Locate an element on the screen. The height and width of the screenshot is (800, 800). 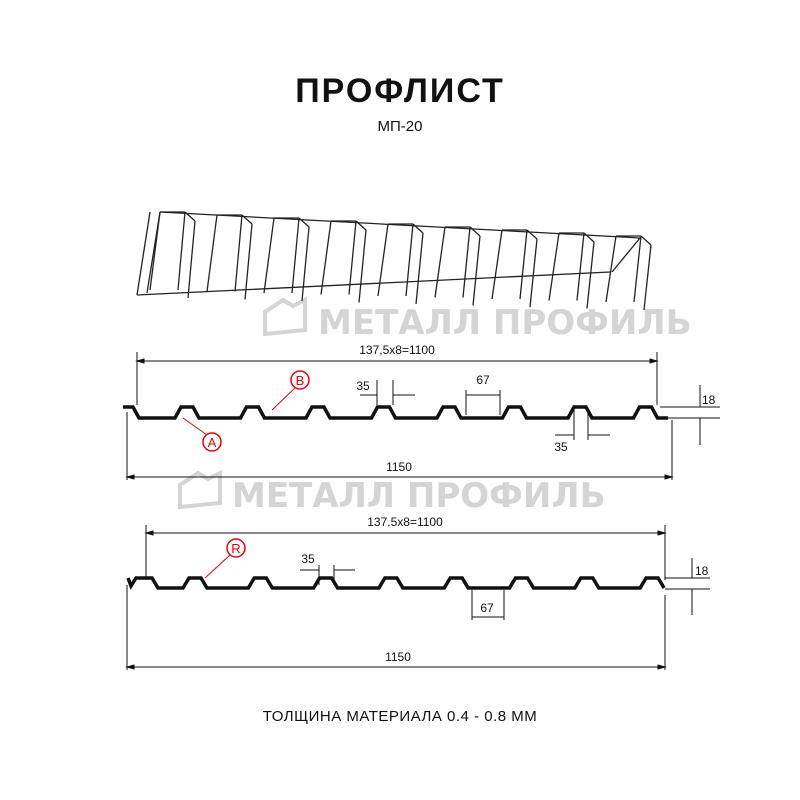
callout-b: B is located at coordinates (300, 380).